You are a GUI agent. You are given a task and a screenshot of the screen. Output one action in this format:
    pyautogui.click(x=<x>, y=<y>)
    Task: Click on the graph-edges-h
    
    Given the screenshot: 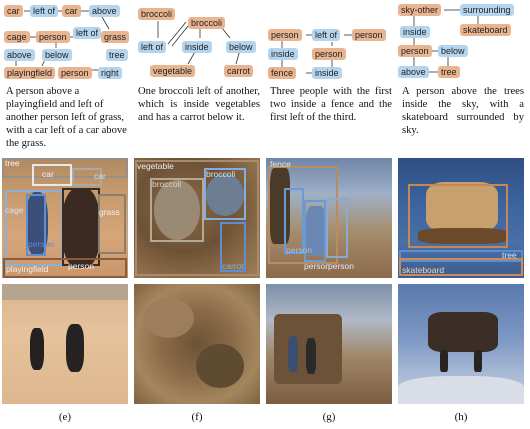 What is the action you would take?
    pyautogui.click(x=446, y=41)
    